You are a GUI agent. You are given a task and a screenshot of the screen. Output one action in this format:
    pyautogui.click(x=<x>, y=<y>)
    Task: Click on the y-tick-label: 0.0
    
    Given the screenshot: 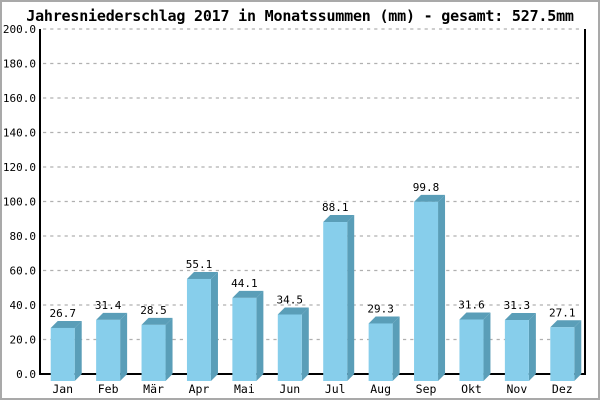 What is the action you would take?
    pyautogui.click(x=26, y=374)
    